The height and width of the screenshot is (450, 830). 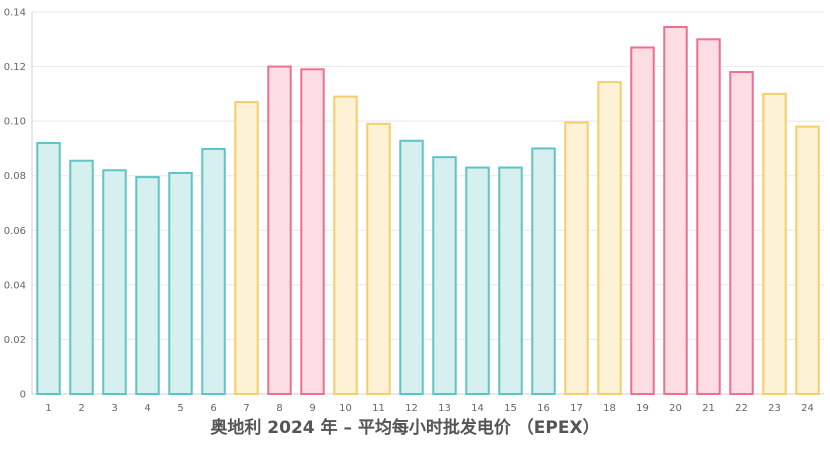 What do you see at coordinates (543, 408) in the screenshot?
I see `x-tick-label: 16` at bounding box center [543, 408].